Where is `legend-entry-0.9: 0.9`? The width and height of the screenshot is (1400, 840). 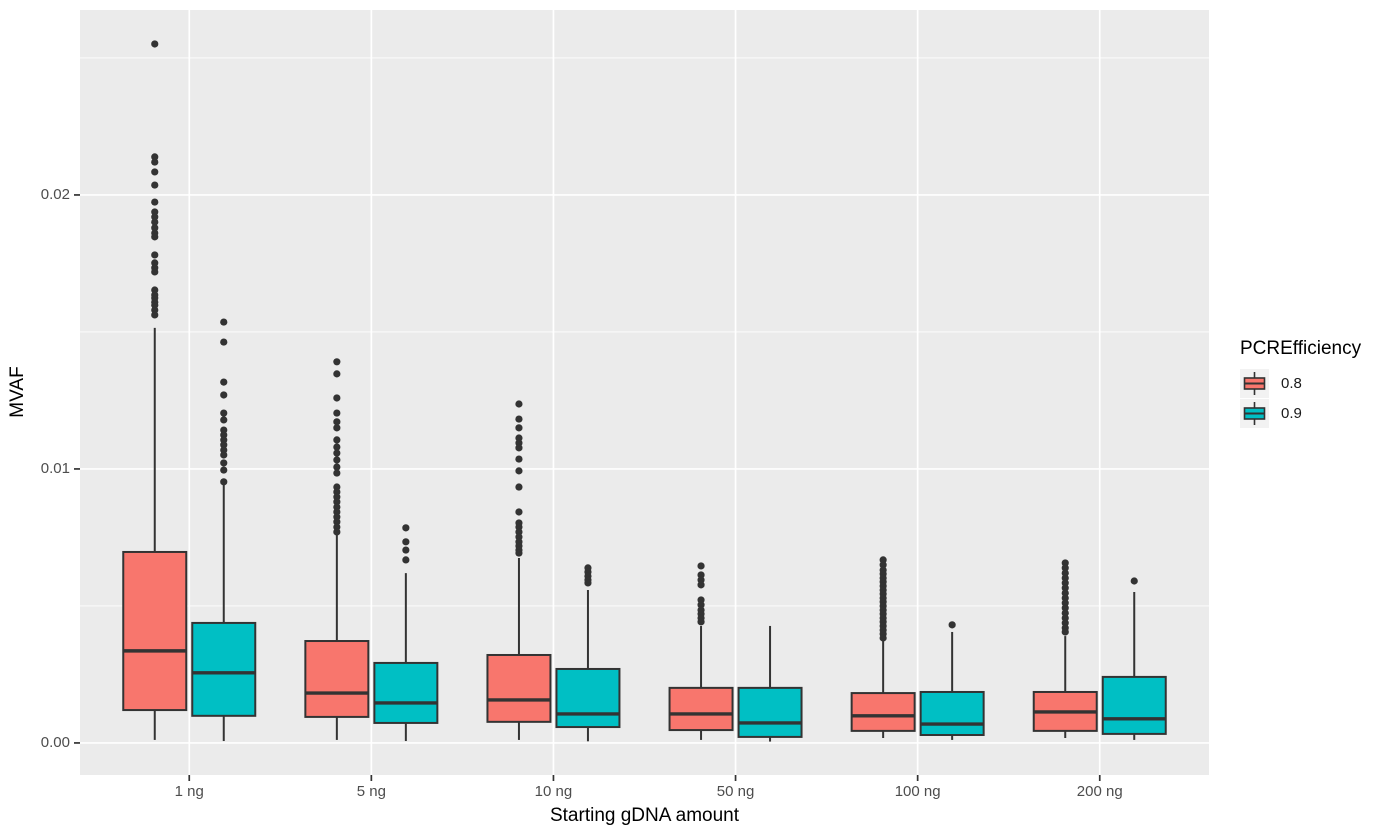
legend-entry-0.9: 0.9 is located at coordinates (1300, 413).